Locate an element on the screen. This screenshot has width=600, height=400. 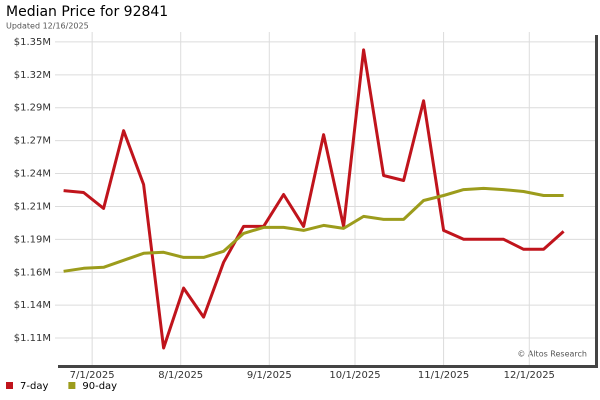
y-tick-label: $1.11M is located at coordinates (32, 338).